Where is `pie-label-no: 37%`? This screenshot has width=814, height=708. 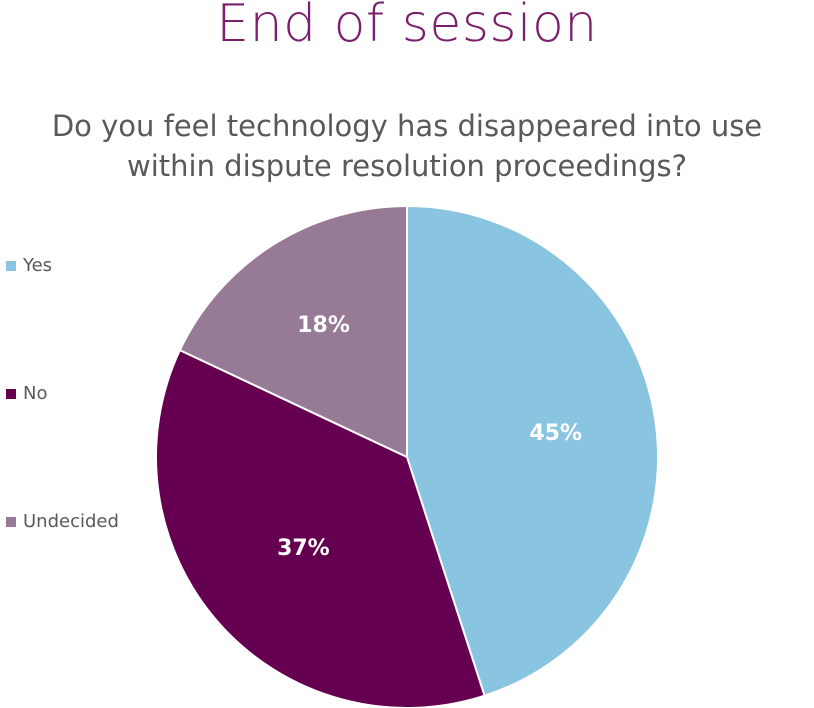
pie-label-no: 37% is located at coordinates (303, 548).